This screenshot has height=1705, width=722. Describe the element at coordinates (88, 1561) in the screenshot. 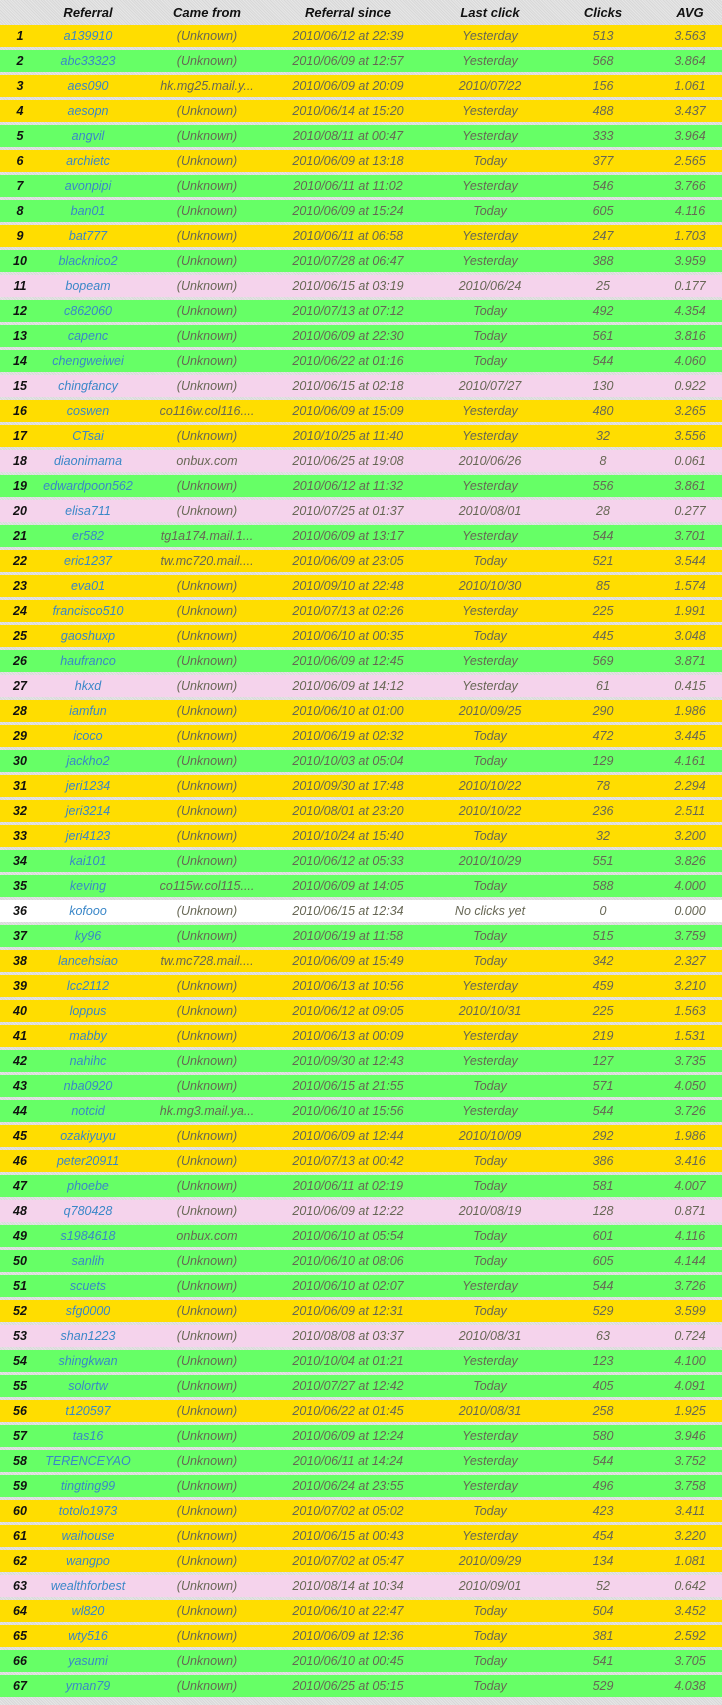

I see `referral-name: wangpo` at that location.